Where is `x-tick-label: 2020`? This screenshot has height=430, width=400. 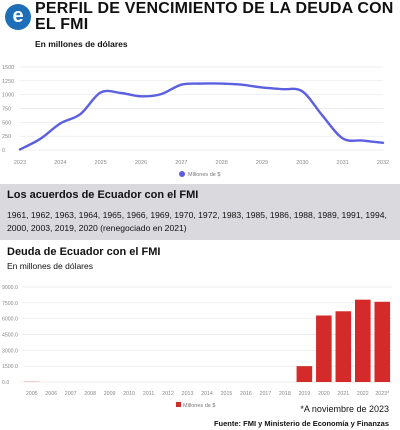
x-tick-label: 2020 is located at coordinates (324, 394).